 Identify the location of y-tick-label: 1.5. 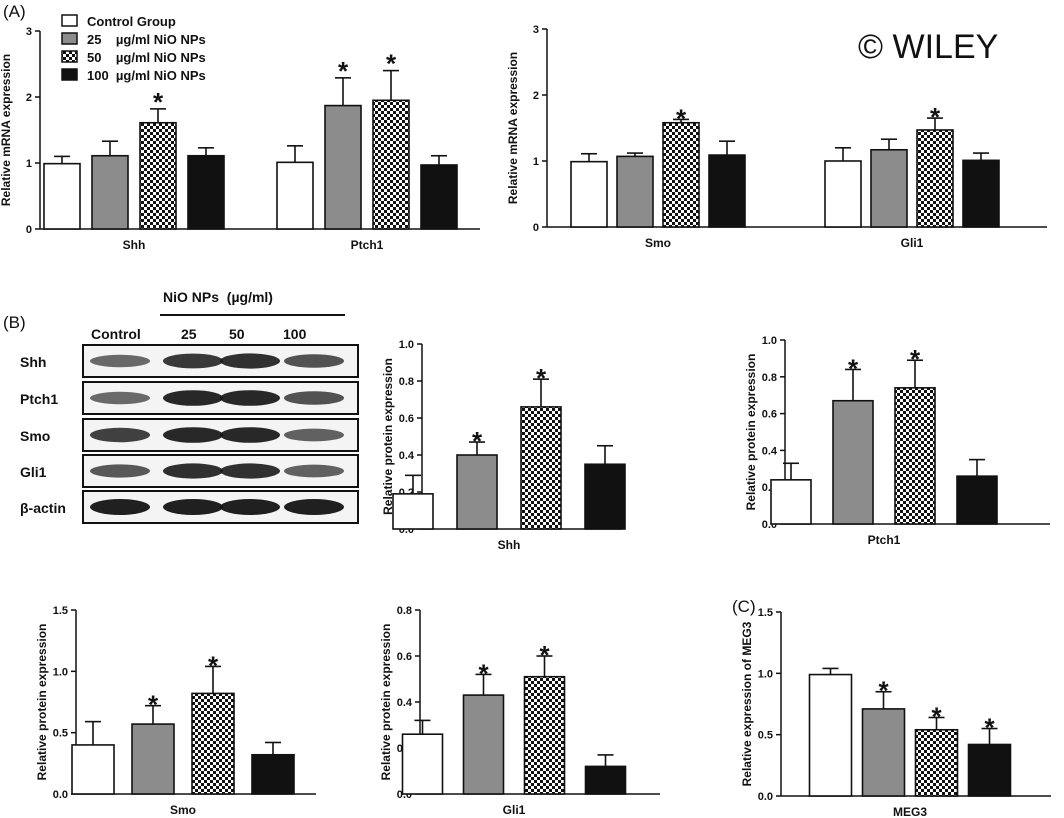
(765, 613).